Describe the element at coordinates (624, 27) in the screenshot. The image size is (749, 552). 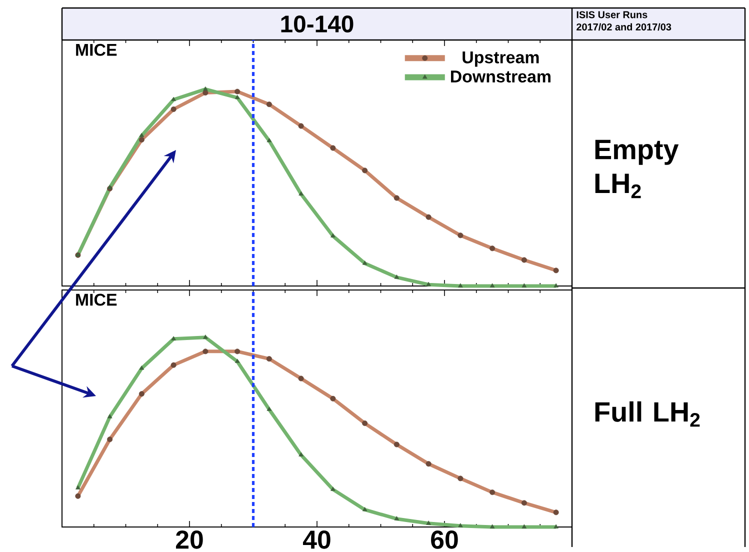
I see `text: 2017/02 and 2017/03` at that location.